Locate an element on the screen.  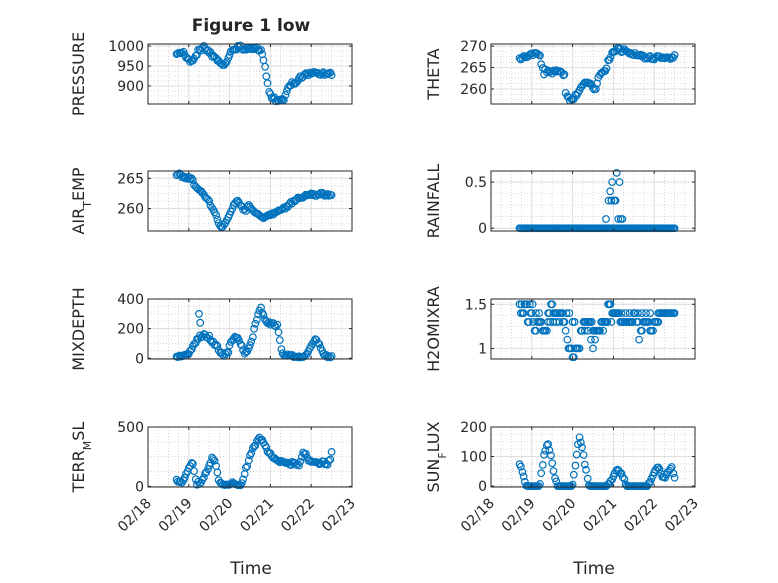
panel-mixdepth: 0 200 400 MIXDEPTH is located at coordinates (211, 329).